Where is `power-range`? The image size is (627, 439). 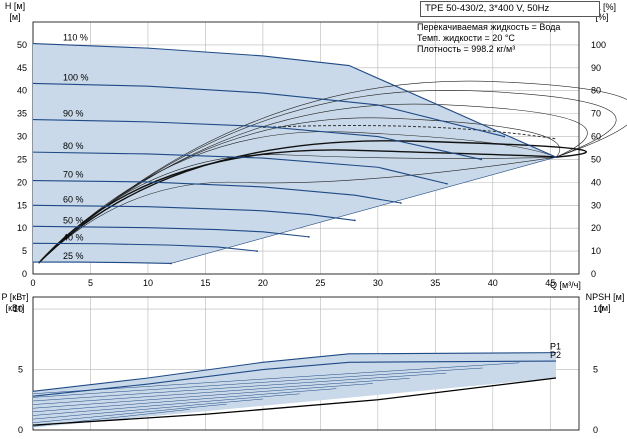 power-range is located at coordinates (295, 390).